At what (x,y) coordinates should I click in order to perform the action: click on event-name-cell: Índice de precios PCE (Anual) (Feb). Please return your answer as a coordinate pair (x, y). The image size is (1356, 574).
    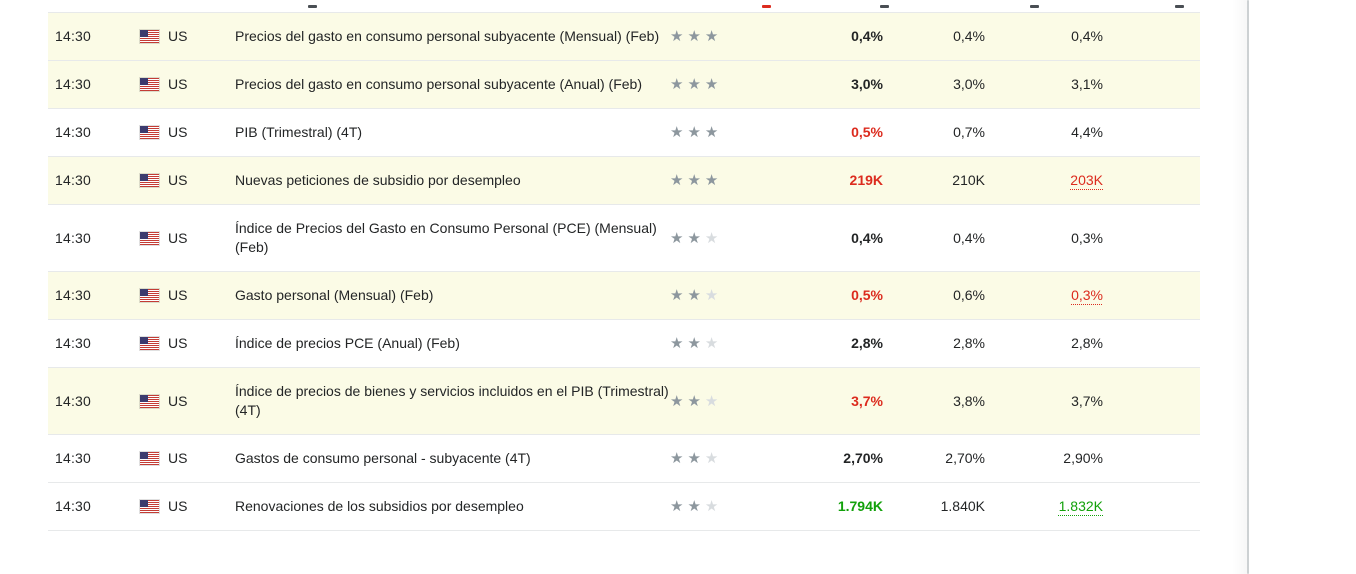
    Looking at the image, I should click on (452, 343).